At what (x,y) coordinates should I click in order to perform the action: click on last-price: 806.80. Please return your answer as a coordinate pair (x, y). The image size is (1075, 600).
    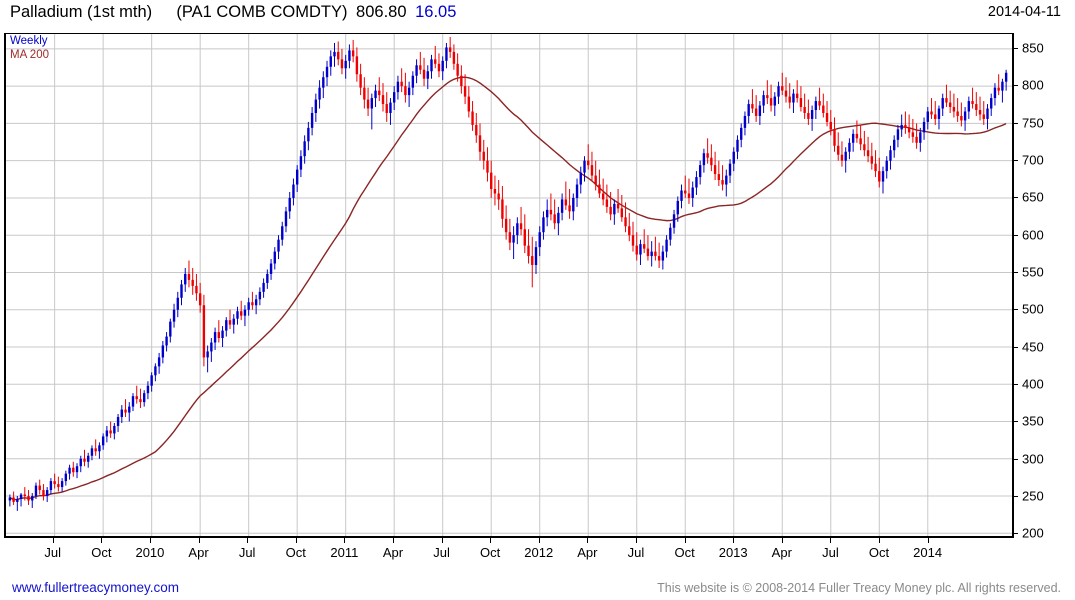
    Looking at the image, I should click on (381, 12).